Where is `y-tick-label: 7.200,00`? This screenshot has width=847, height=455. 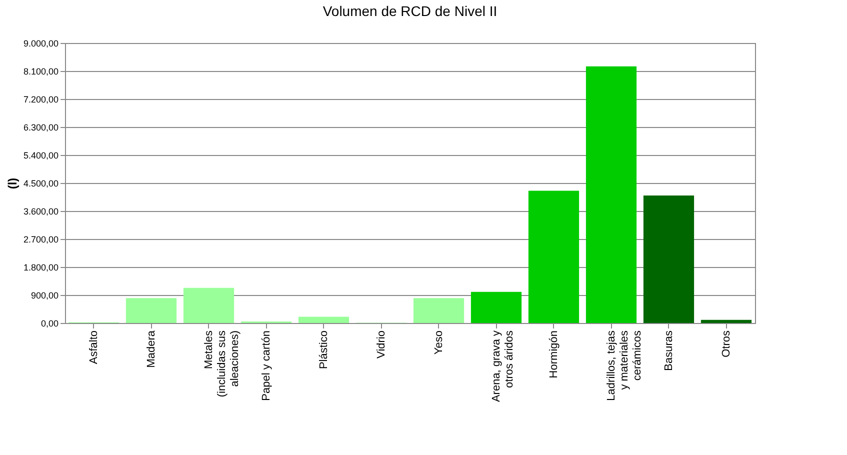
y-tick-label: 7.200,00 is located at coordinates (40, 99).